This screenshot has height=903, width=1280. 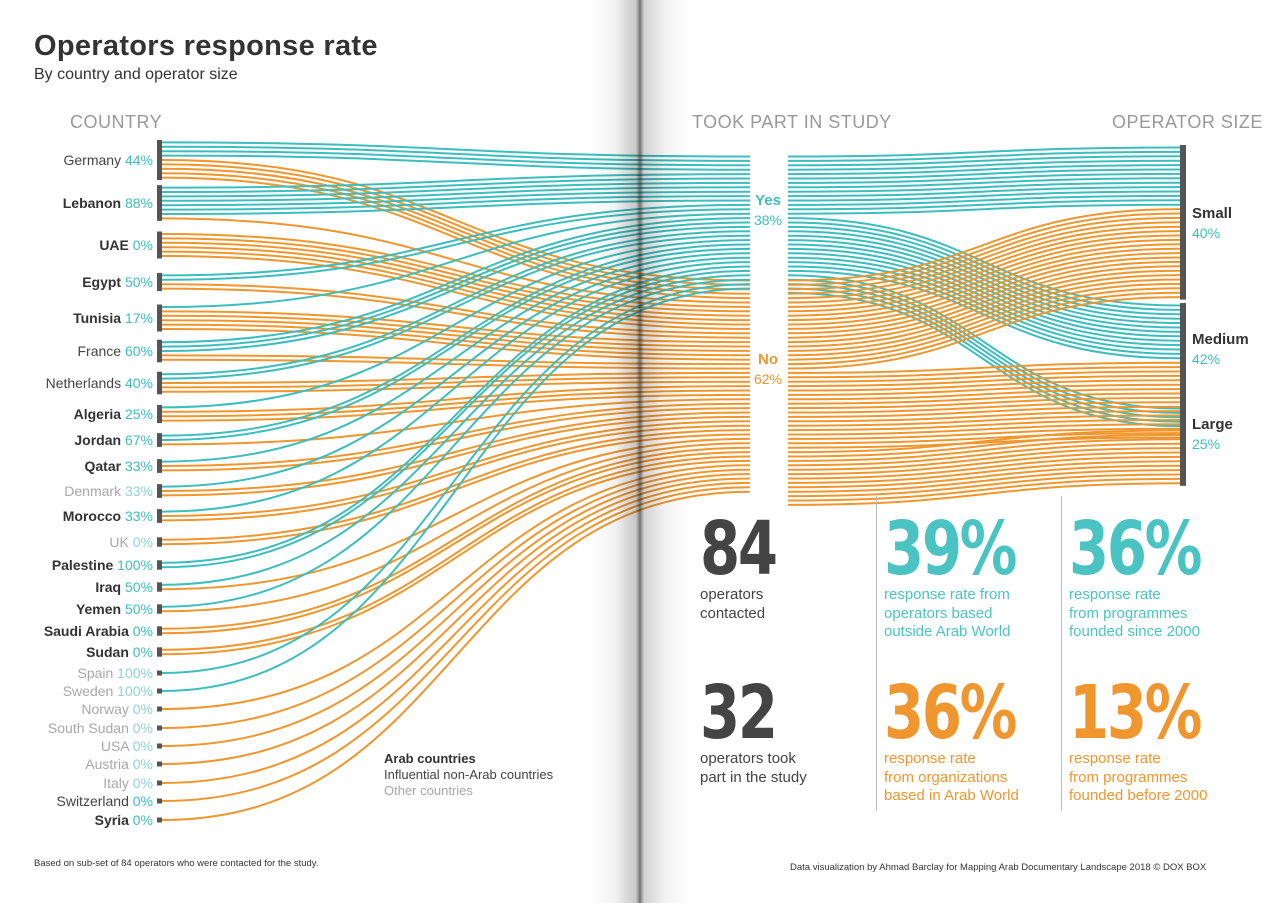 What do you see at coordinates (469, 774) in the screenshot?
I see `legend-influential-countries: Influential non-Arab countries` at bounding box center [469, 774].